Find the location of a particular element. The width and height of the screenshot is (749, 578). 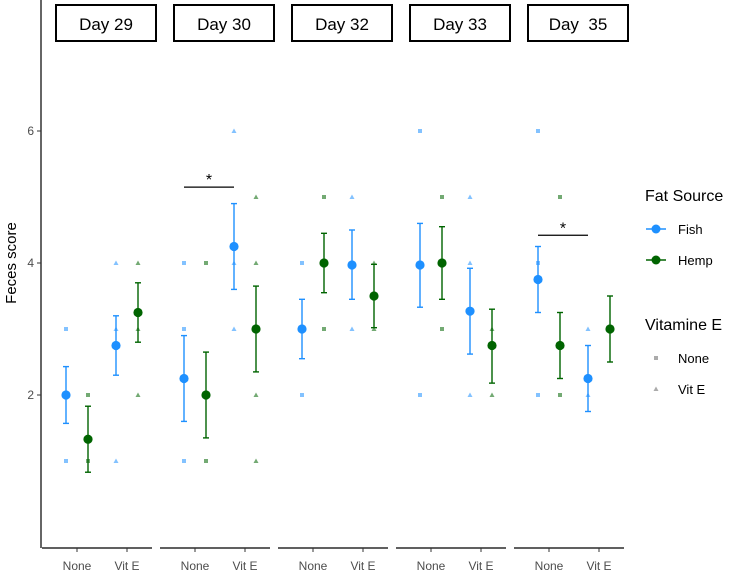

axes: 2 4 6 Feces score is located at coordinates (22, 274).